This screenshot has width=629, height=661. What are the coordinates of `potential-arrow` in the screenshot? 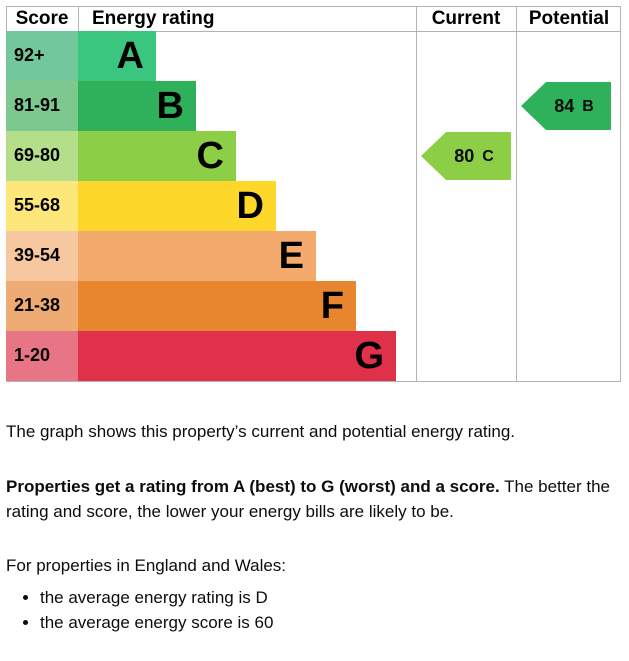 It's located at (566, 106).